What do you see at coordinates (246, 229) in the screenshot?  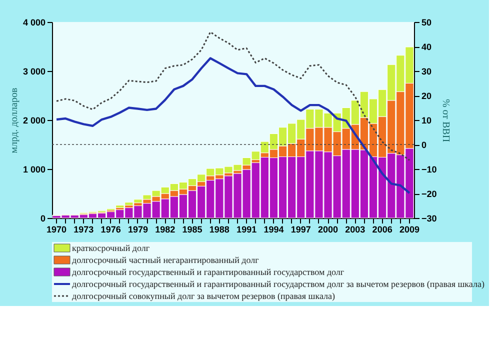 I see `x-tick-label: 1991` at bounding box center [246, 229].